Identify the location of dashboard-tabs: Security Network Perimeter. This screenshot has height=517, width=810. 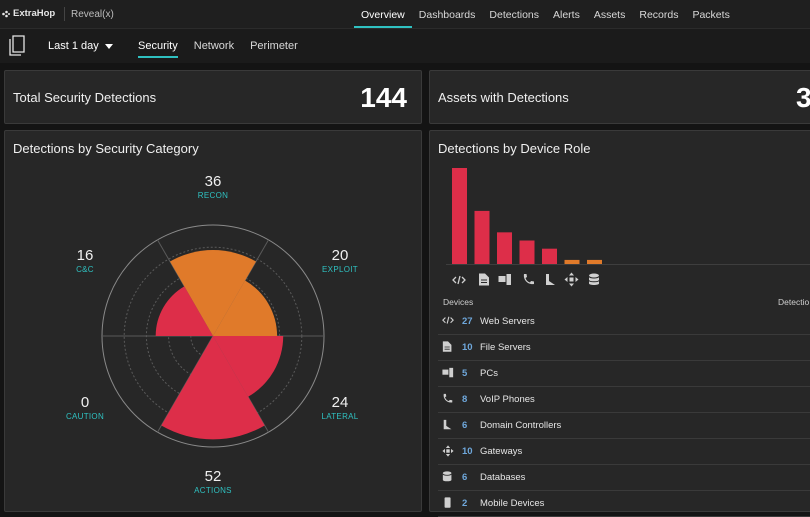
(222, 46).